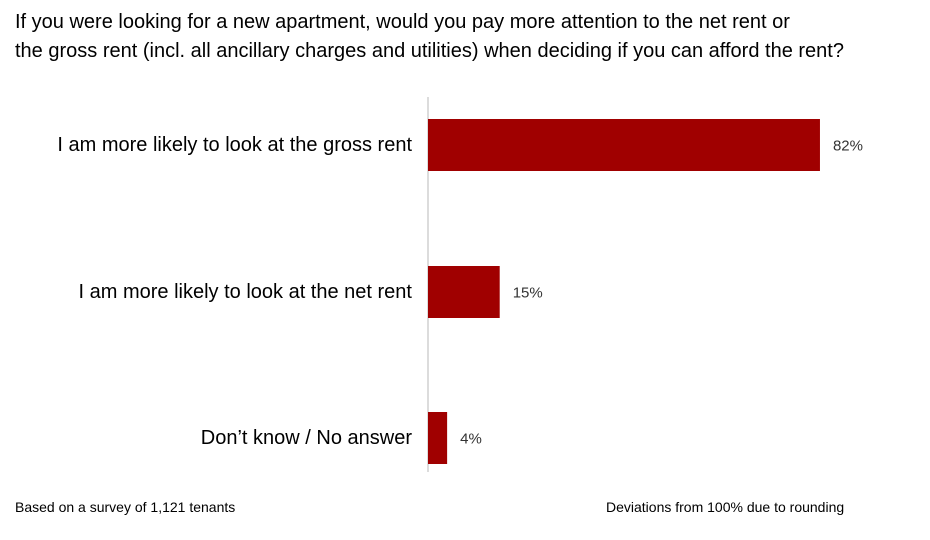 The image size is (930, 540). I want to click on footnote-sample-size: Based on a survey of 1,121 tenants, so click(125, 507).